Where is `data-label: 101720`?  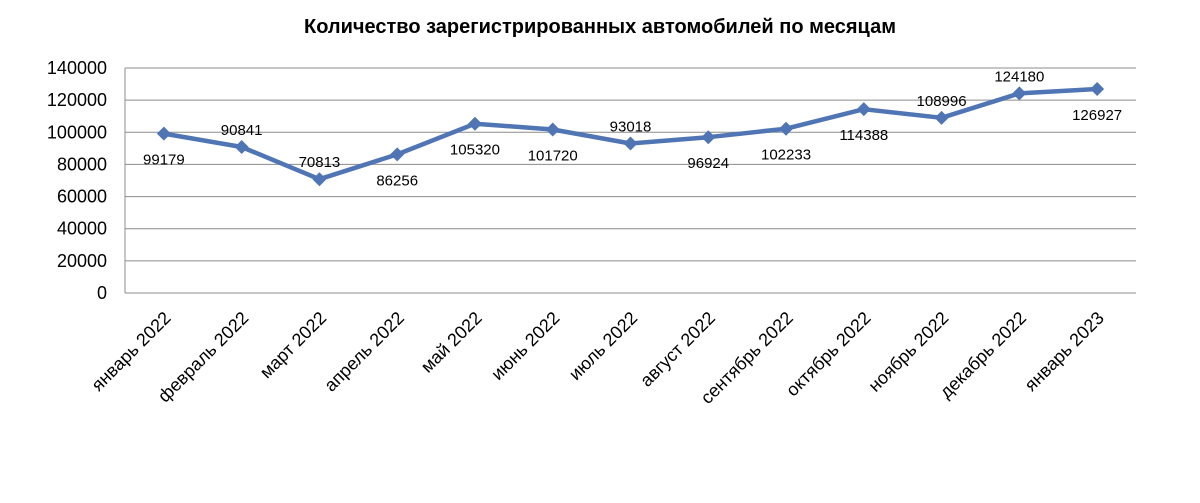
data-label: 101720 is located at coordinates (553, 156).